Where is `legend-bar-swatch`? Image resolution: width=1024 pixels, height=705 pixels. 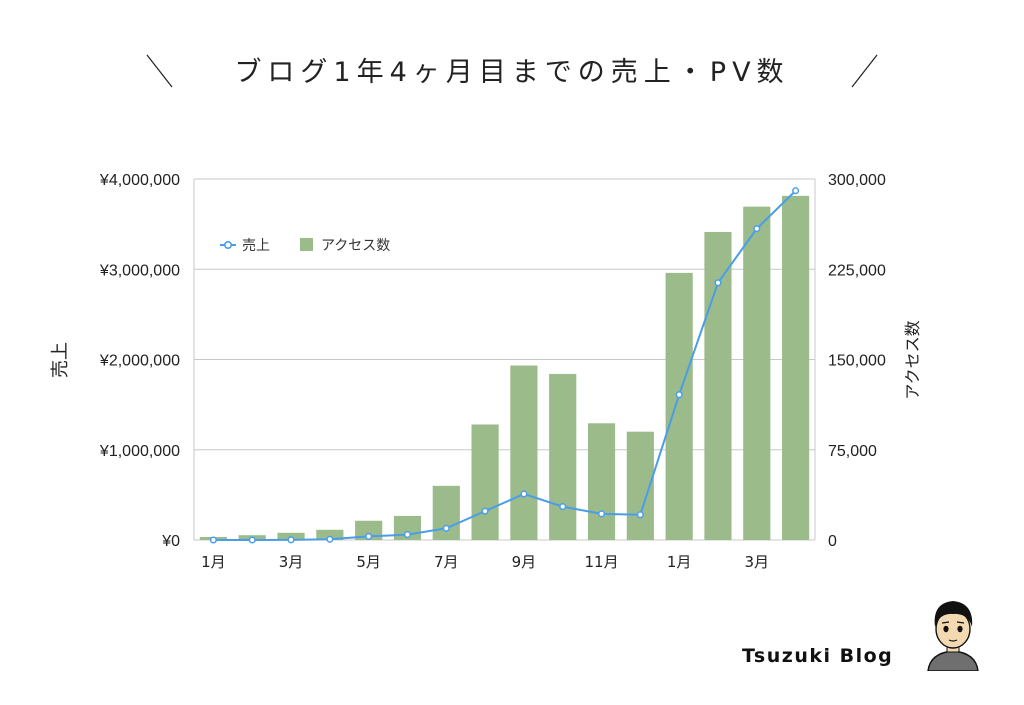
legend-bar-swatch is located at coordinates (306, 244).